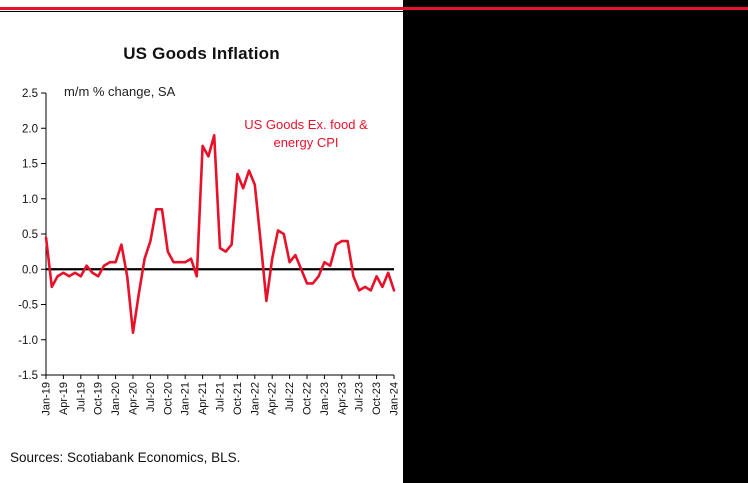 The image size is (748, 483). I want to click on y-tick-label: -1.5, so click(28, 376).